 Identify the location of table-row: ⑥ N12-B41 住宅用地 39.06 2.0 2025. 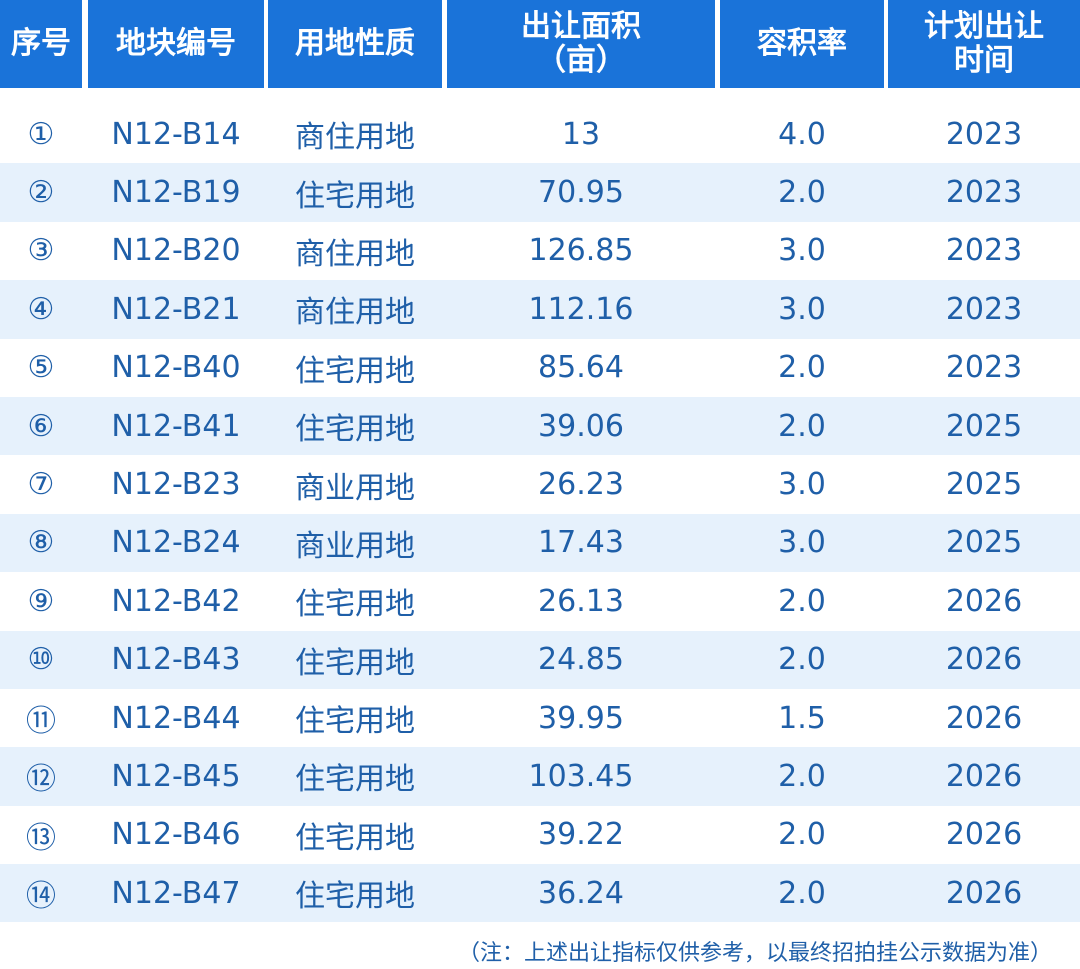
(540, 426).